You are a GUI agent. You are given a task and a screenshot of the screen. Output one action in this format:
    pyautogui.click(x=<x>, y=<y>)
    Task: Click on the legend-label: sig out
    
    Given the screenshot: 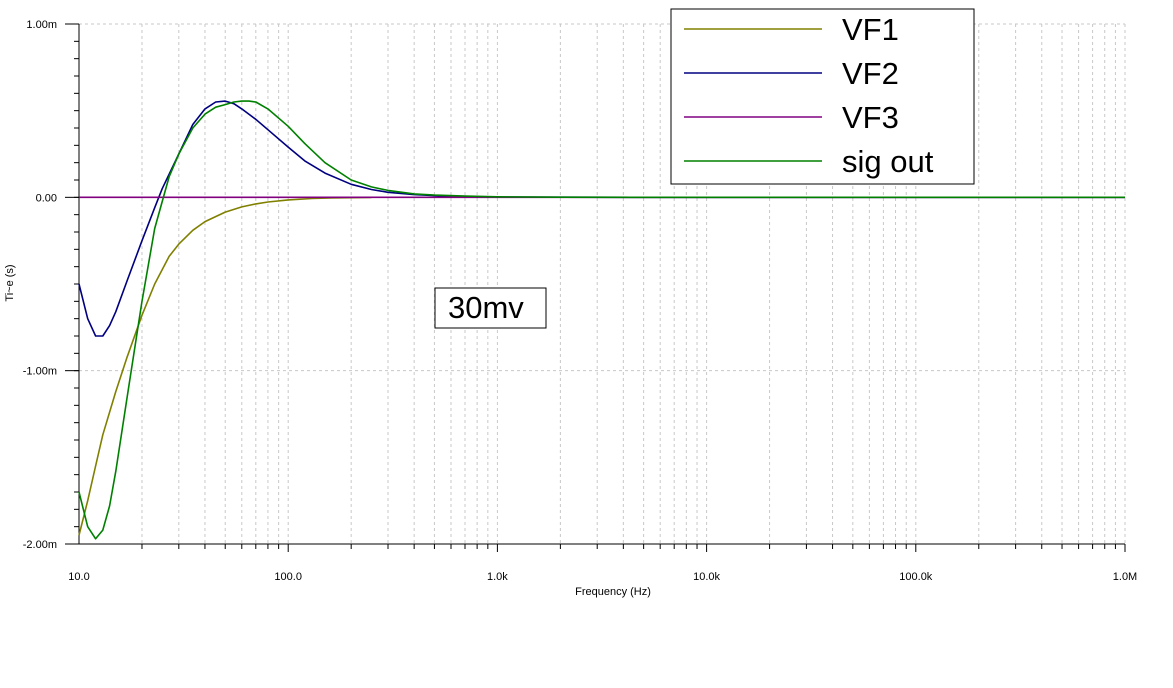 What is the action you would take?
    pyautogui.click(x=888, y=161)
    